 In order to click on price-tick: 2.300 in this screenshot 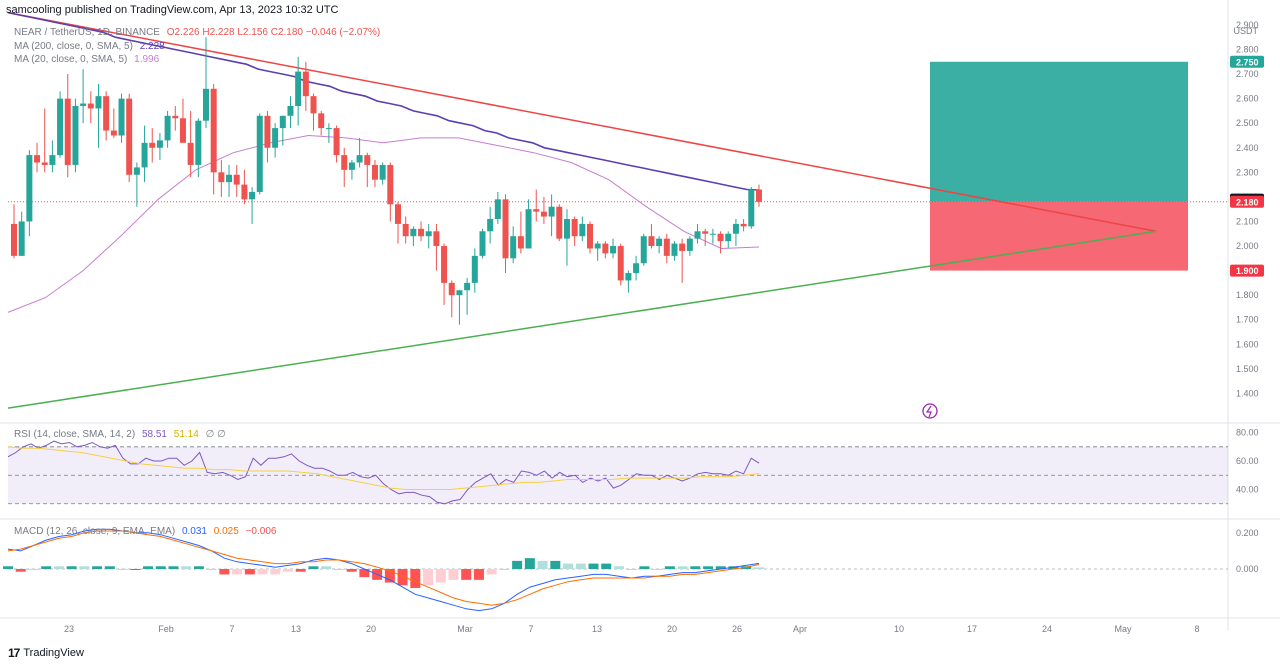, I will do `click(1247, 172)`.